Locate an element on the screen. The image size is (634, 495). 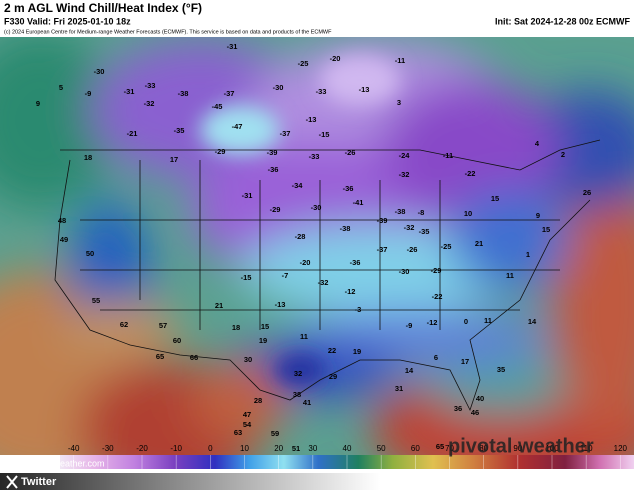
map-value: 2 is located at coordinates (563, 154).